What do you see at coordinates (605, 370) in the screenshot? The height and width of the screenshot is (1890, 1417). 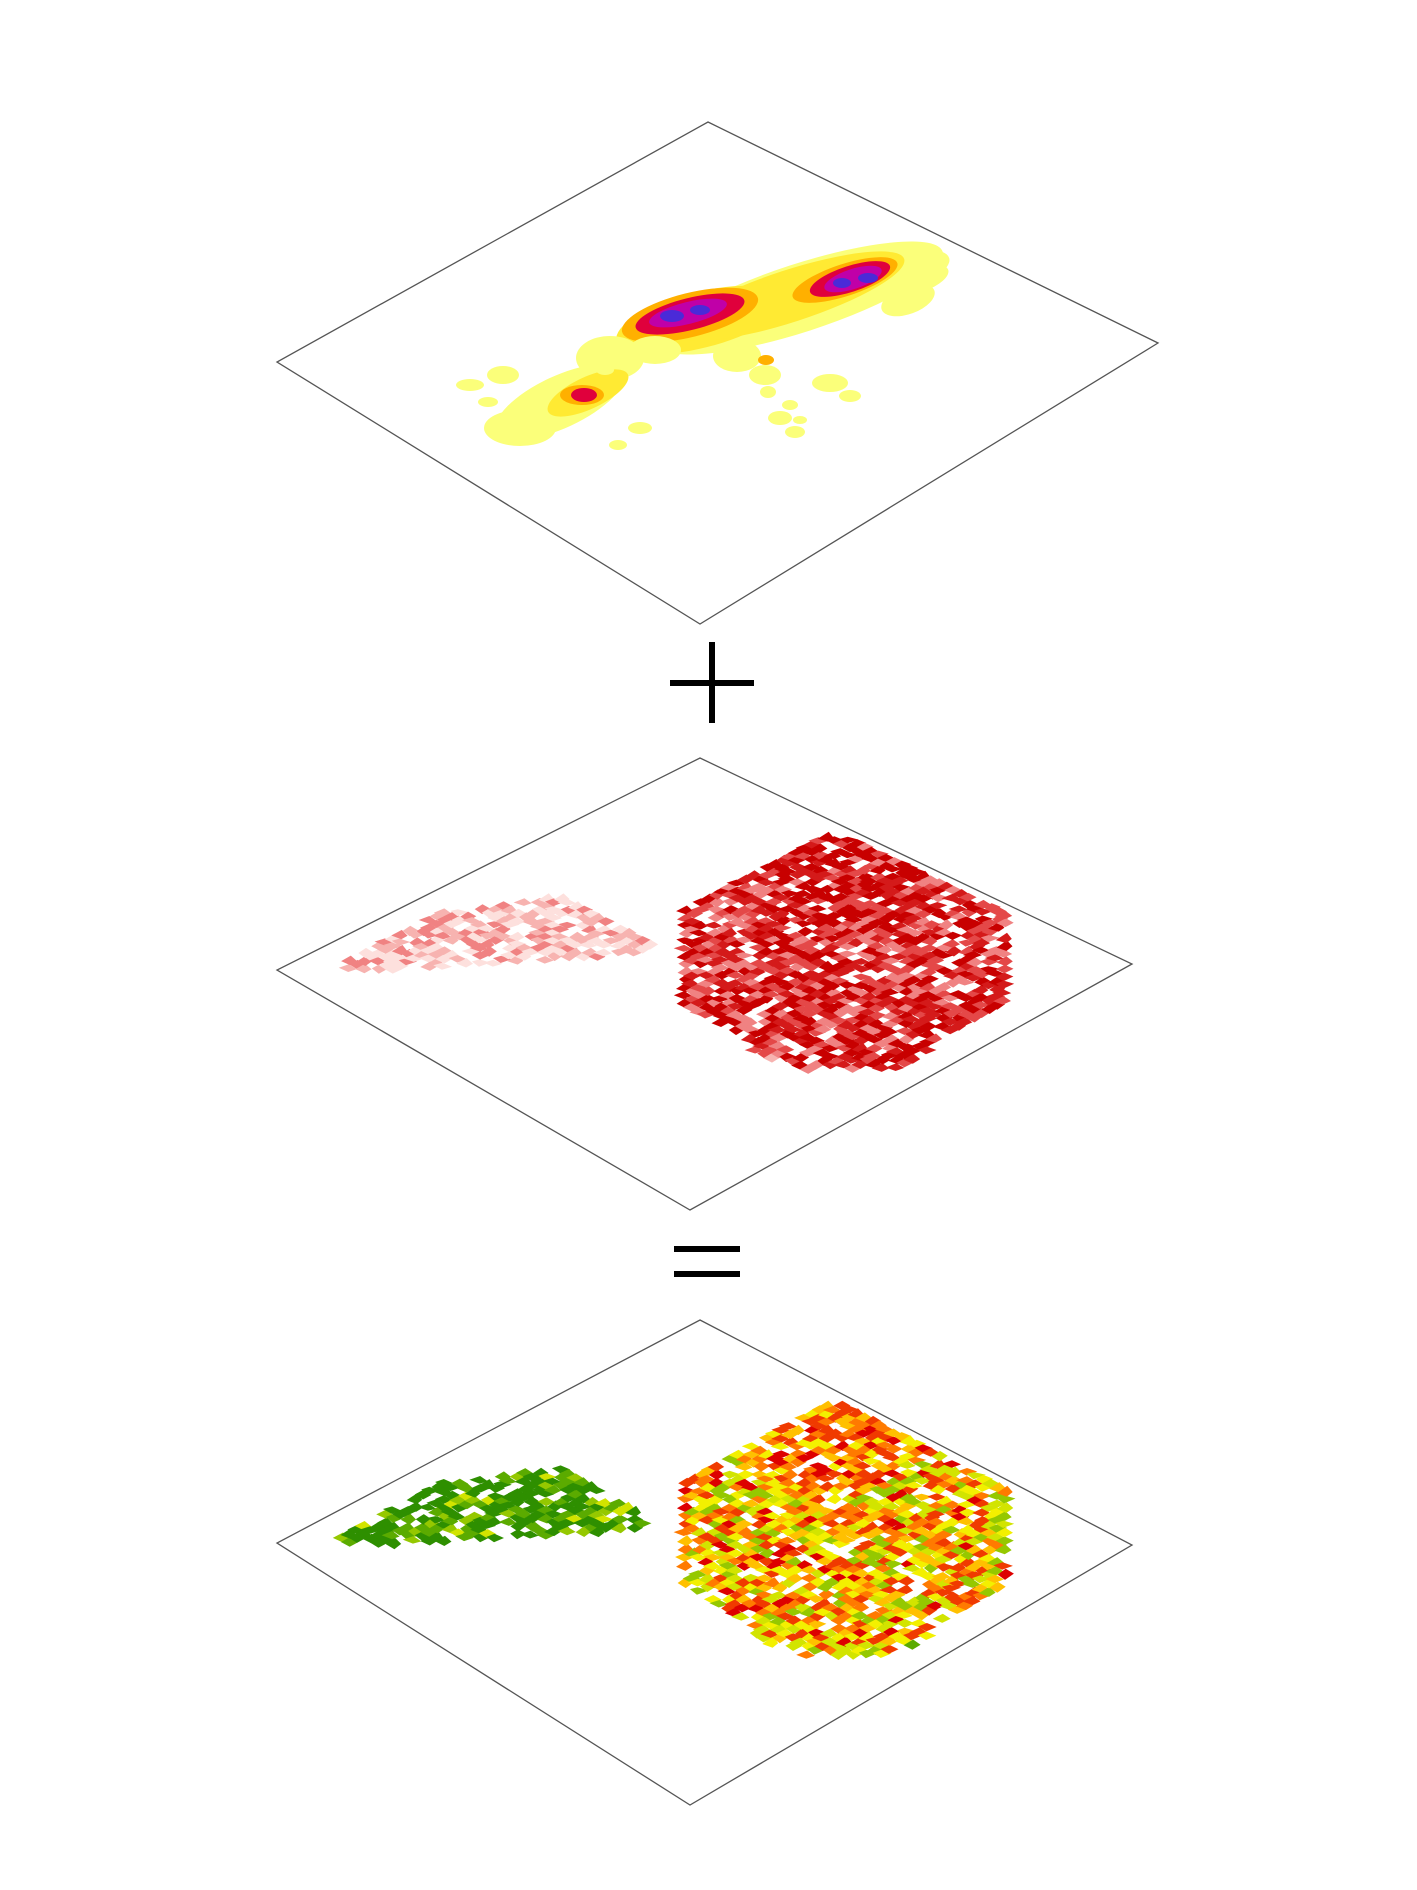 I see `density-blob` at bounding box center [605, 370].